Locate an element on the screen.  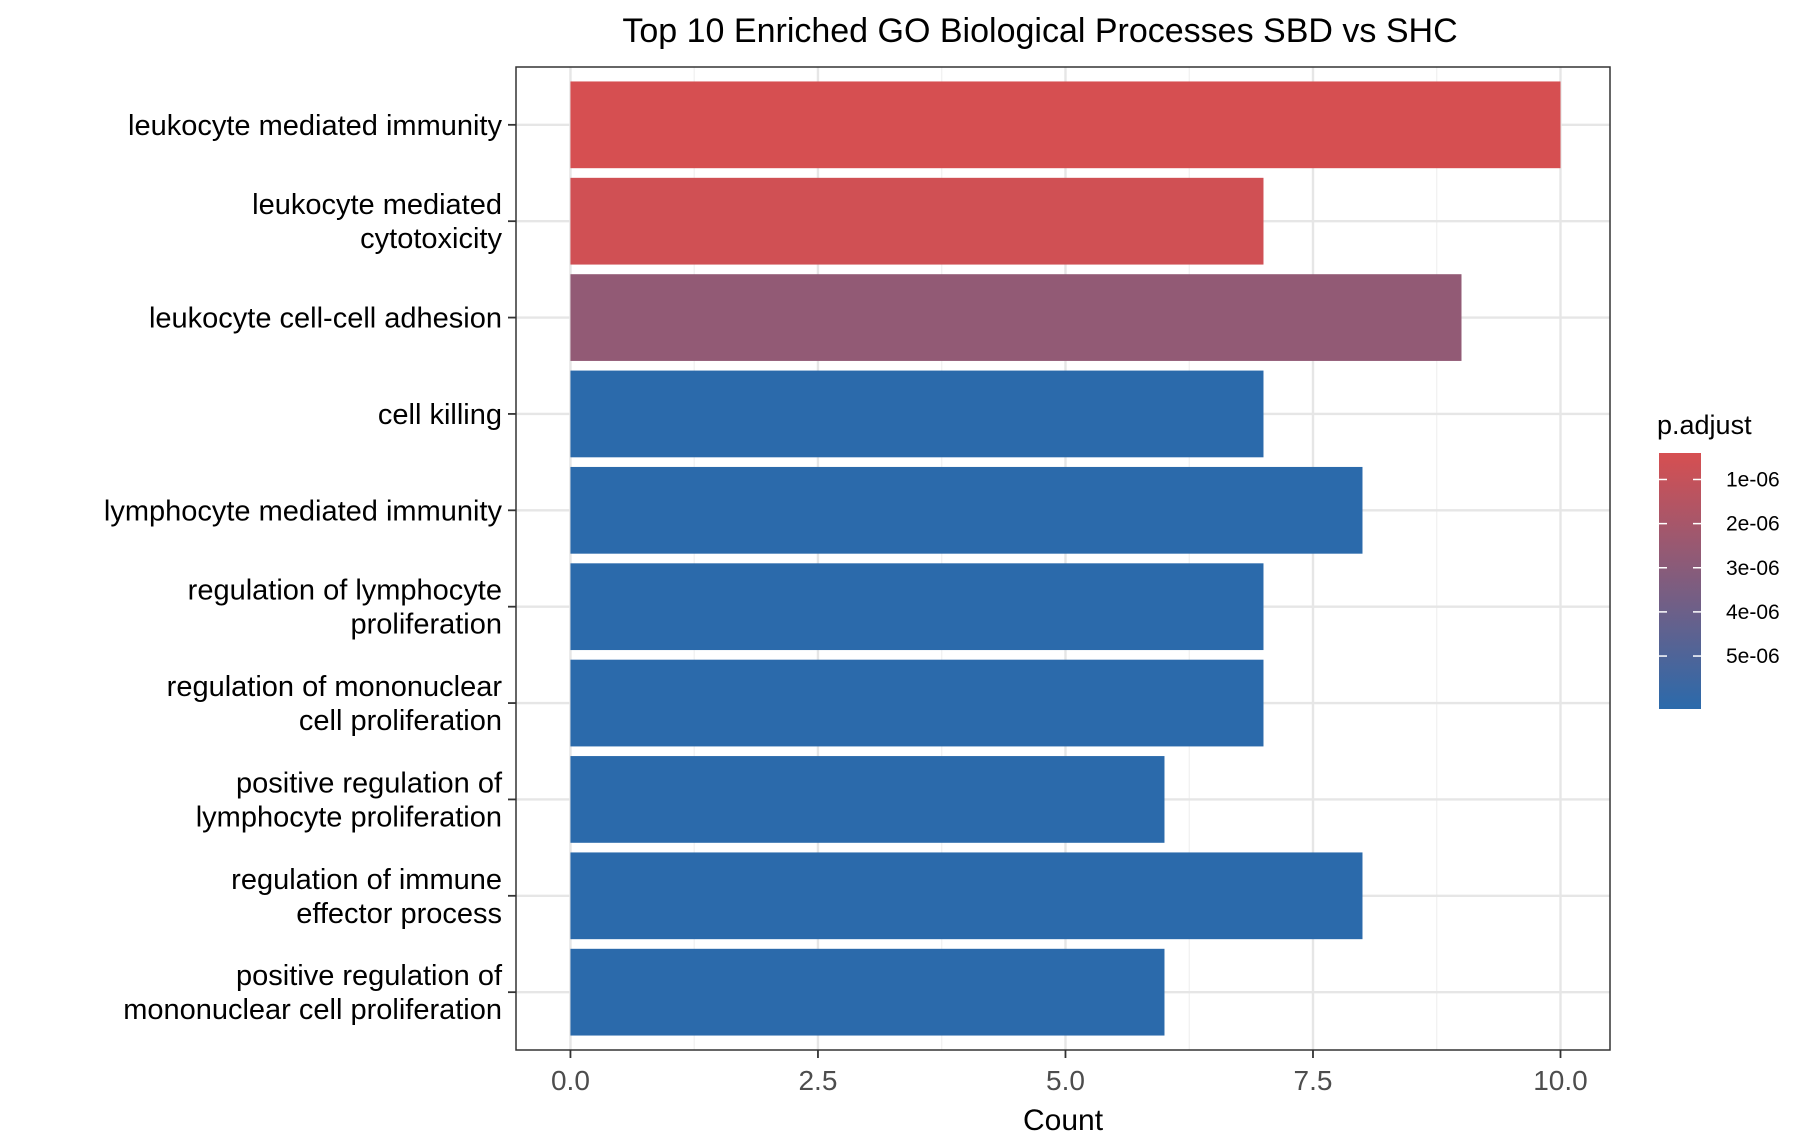
legend-label: 1e-06 is located at coordinates (1753, 479).